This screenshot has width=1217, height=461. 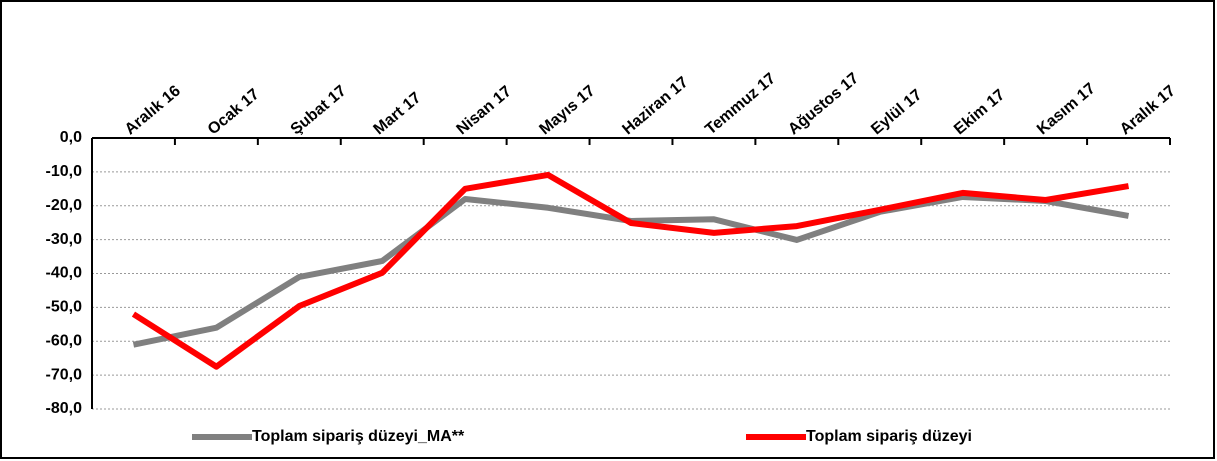 I want to click on y-tick-label: -30,0, so click(x=64, y=239).